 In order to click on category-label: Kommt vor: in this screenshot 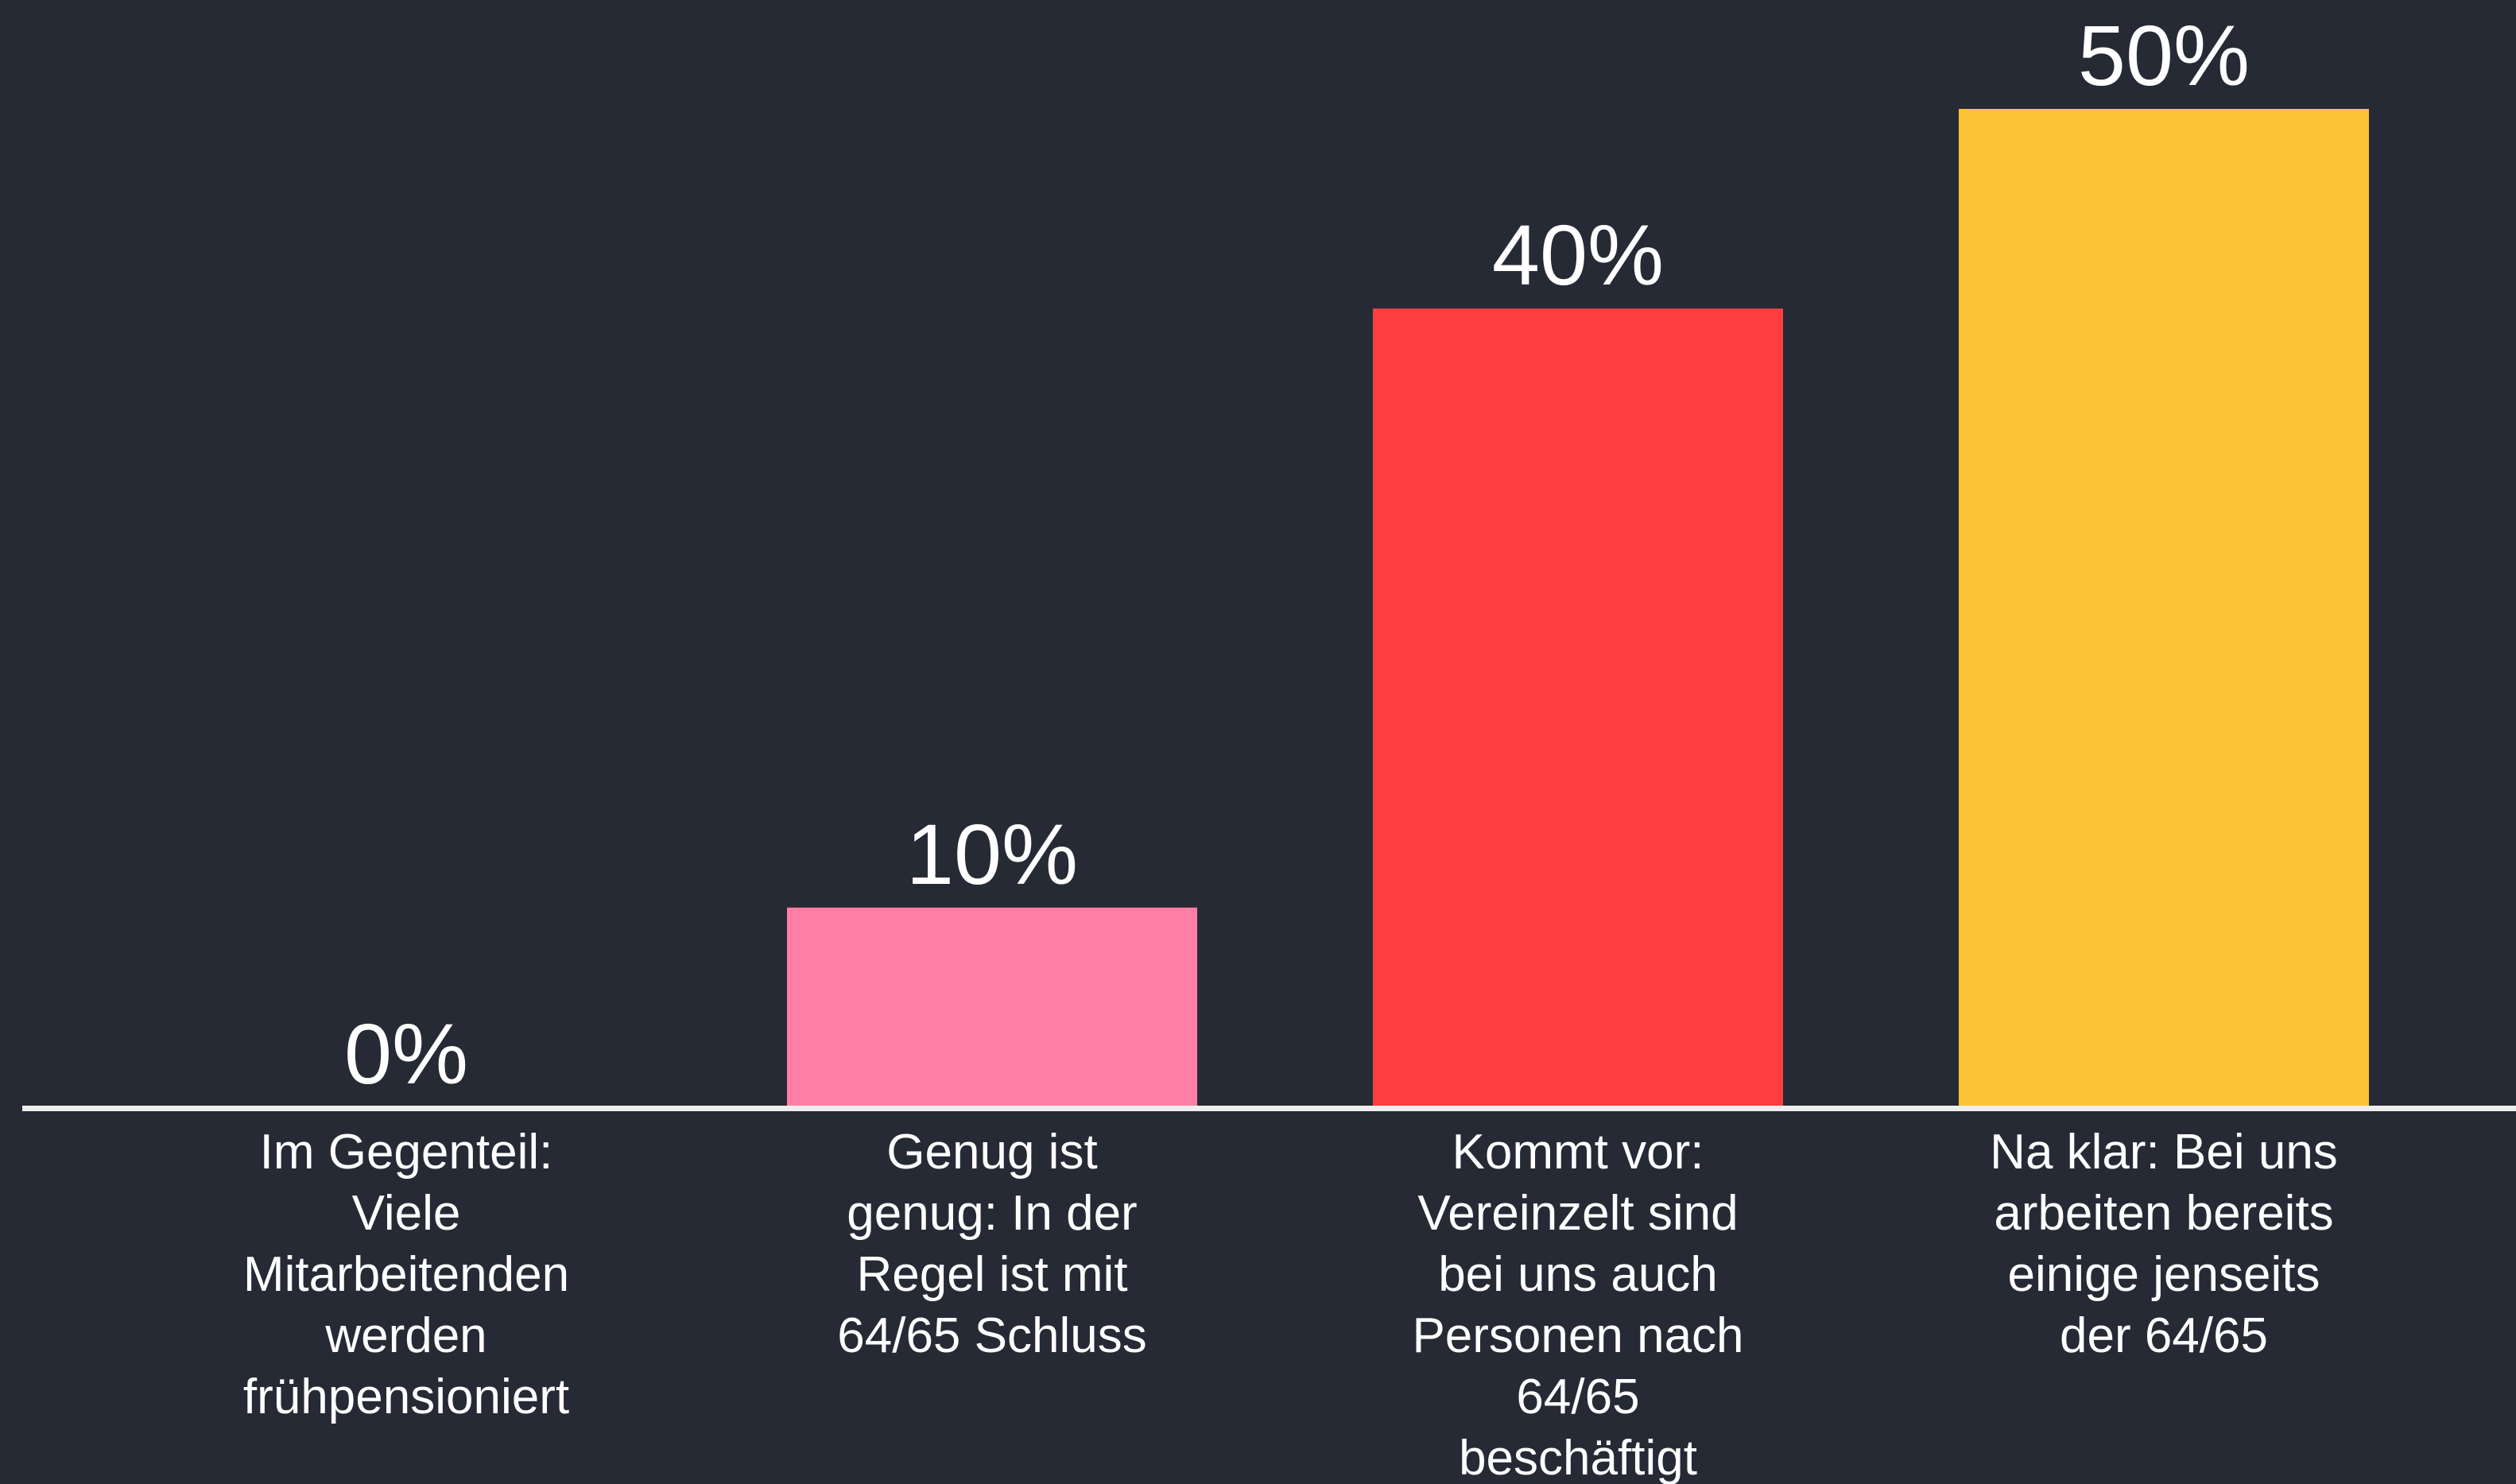, I will do `click(1578, 1152)`.